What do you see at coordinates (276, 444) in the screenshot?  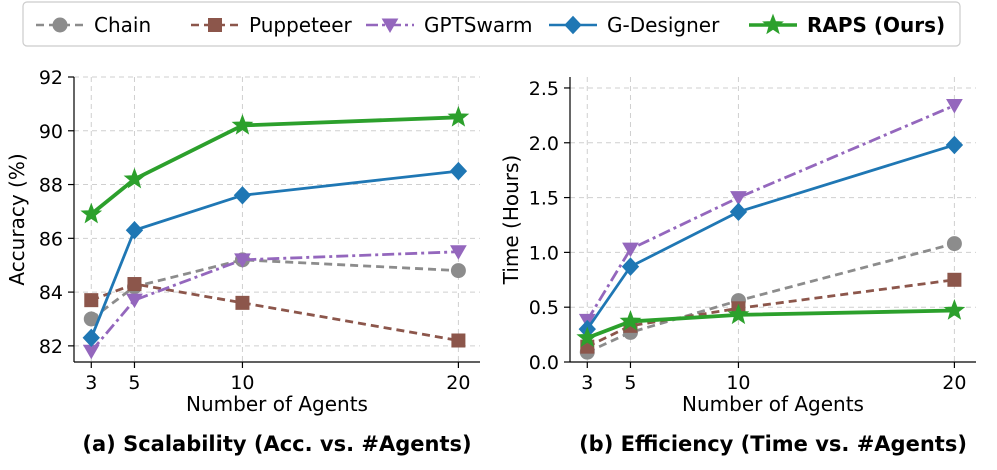 I see `panel-caption: (a) Scalability (Acc. vs. #Agents)` at bounding box center [276, 444].